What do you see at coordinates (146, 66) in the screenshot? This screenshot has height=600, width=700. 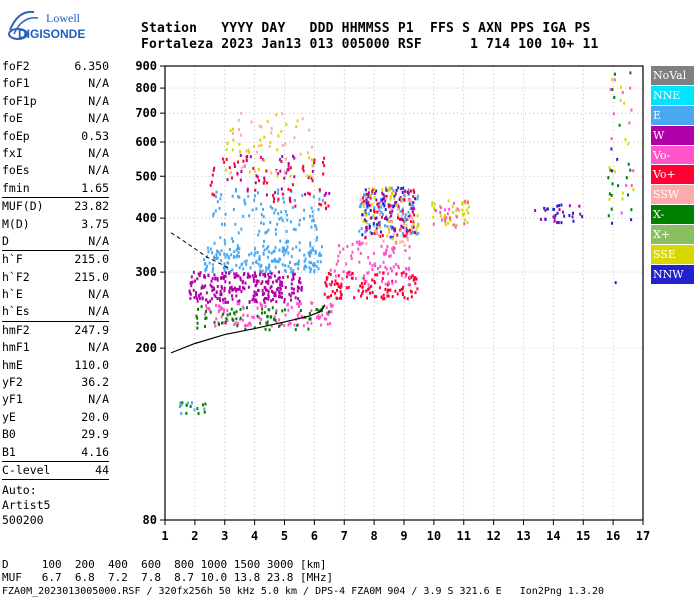 I see `y-tick-label: 900` at bounding box center [146, 66].